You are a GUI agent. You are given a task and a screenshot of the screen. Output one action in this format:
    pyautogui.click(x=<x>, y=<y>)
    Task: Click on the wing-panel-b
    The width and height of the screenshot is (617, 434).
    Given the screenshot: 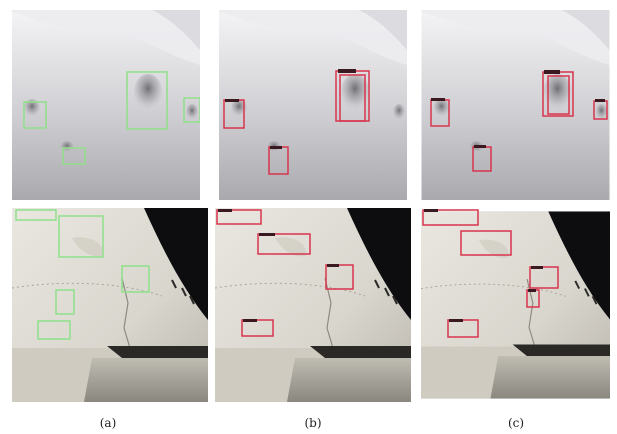 What is the action you would take?
    pyautogui.click(x=313, y=305)
    